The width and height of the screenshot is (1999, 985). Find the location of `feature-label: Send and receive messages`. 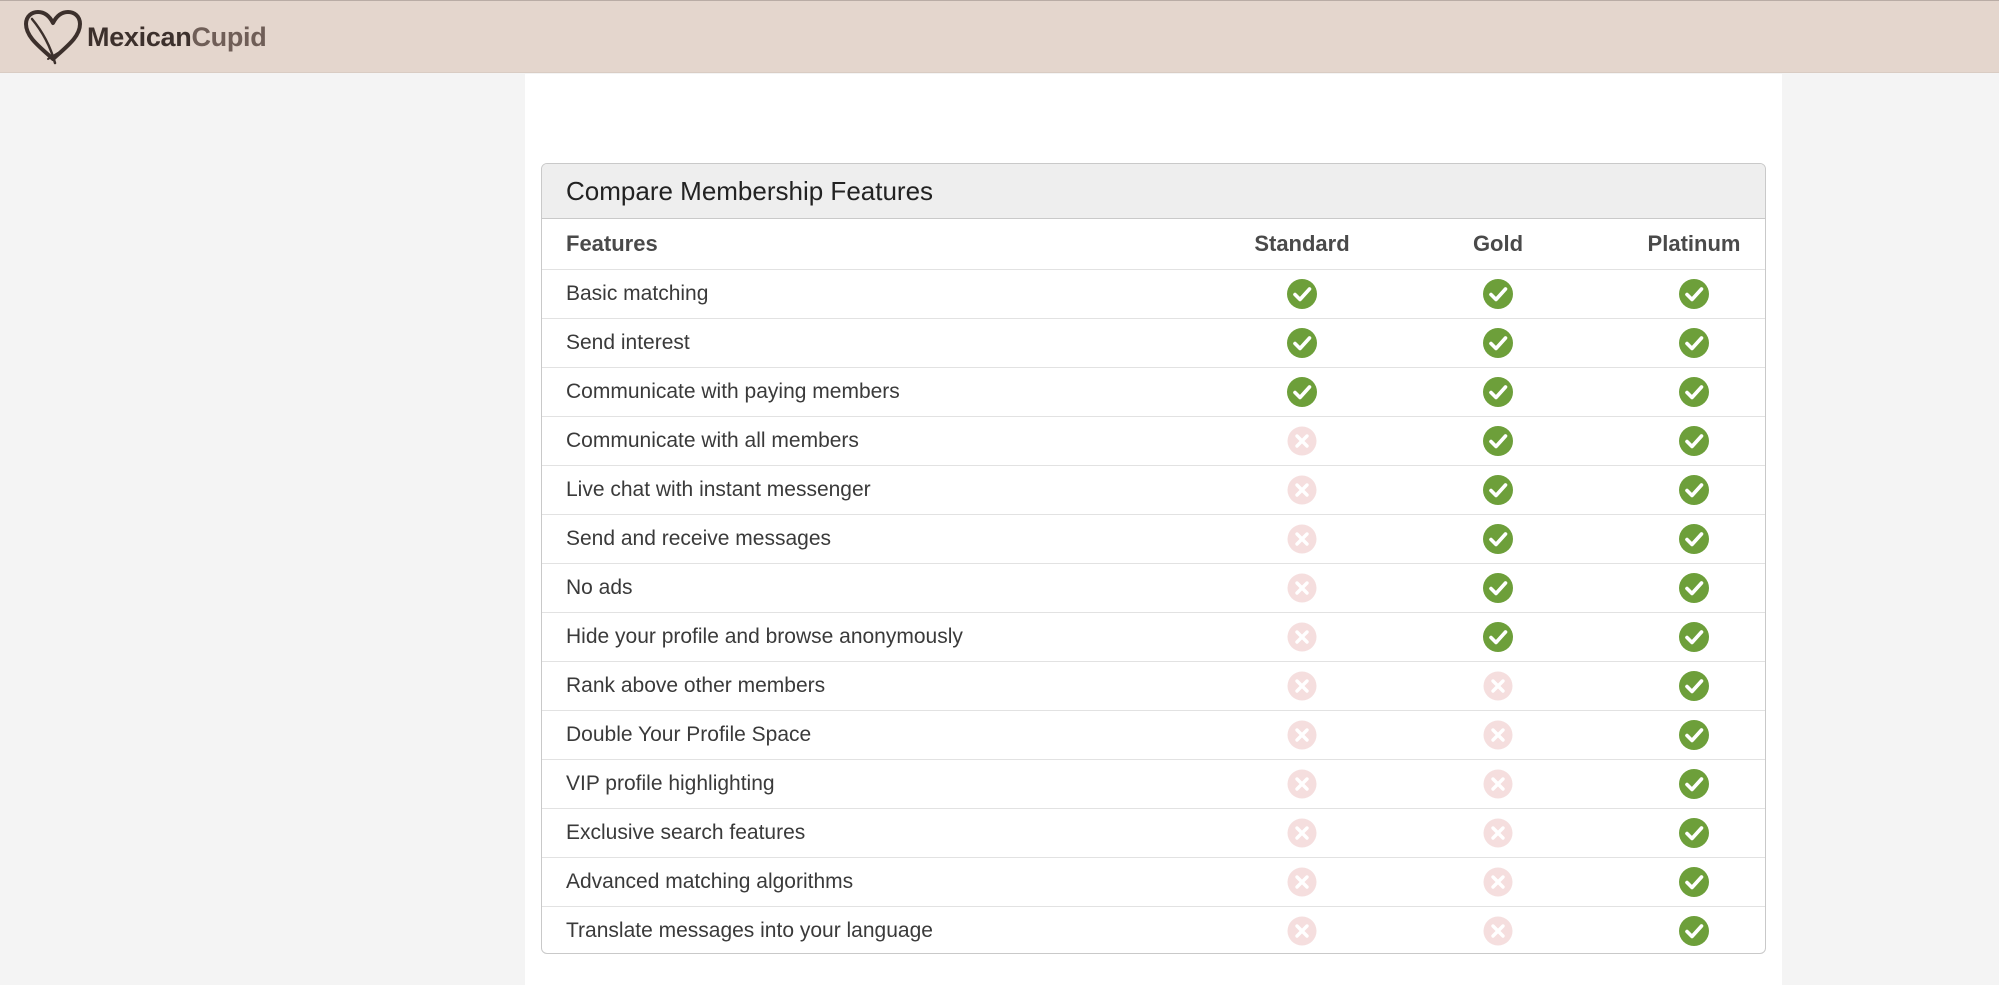

feature-label: Send and receive messages is located at coordinates (873, 539).